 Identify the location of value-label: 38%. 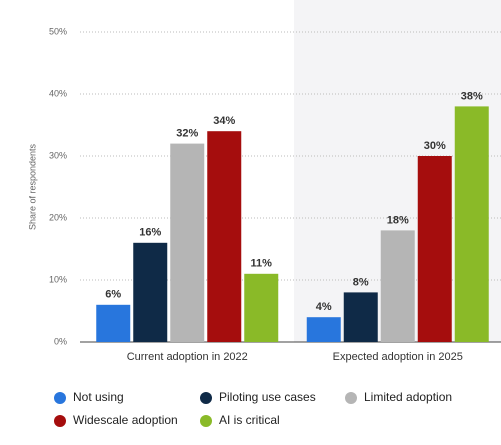
(472, 96).